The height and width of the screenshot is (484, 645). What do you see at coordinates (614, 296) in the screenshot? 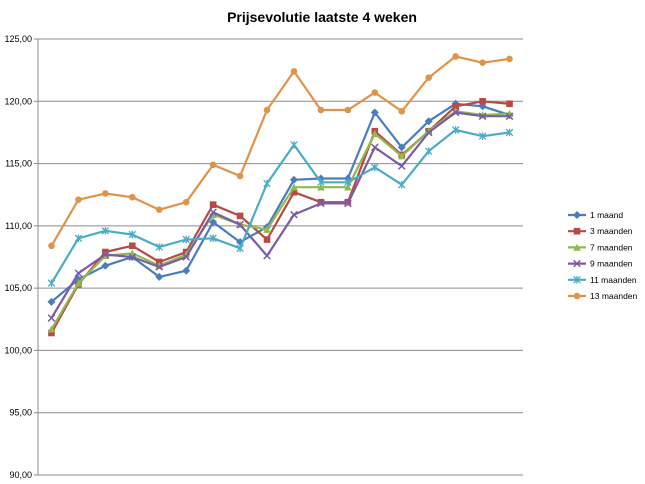
I see `legend-label: 13 maanden` at bounding box center [614, 296].